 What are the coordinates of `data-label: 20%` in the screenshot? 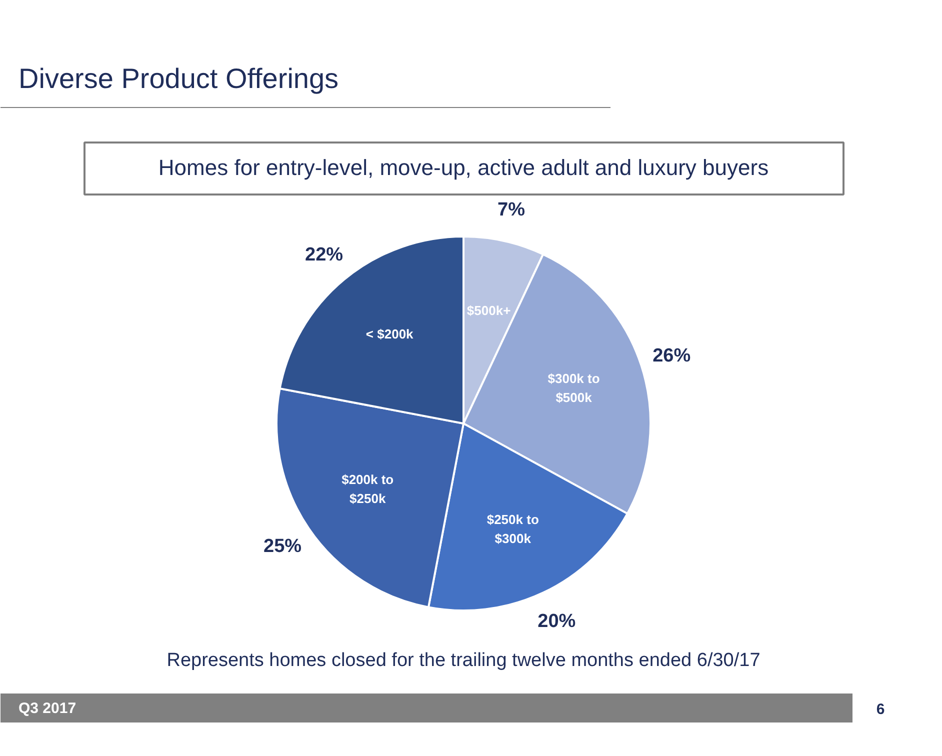 It's located at (557, 621).